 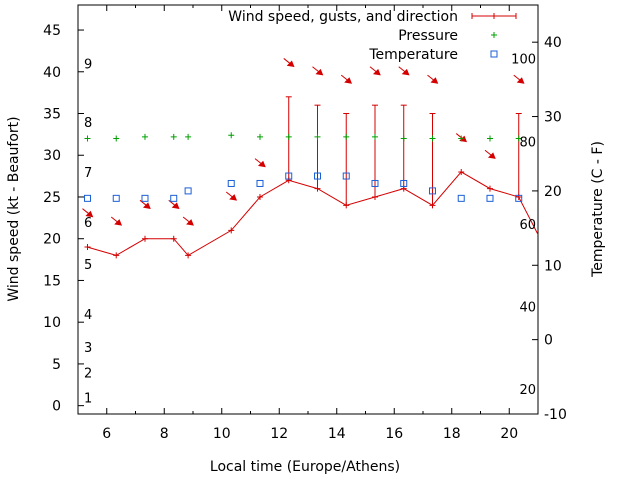 I want to click on fahrenheit-label: 100, so click(x=523, y=60).